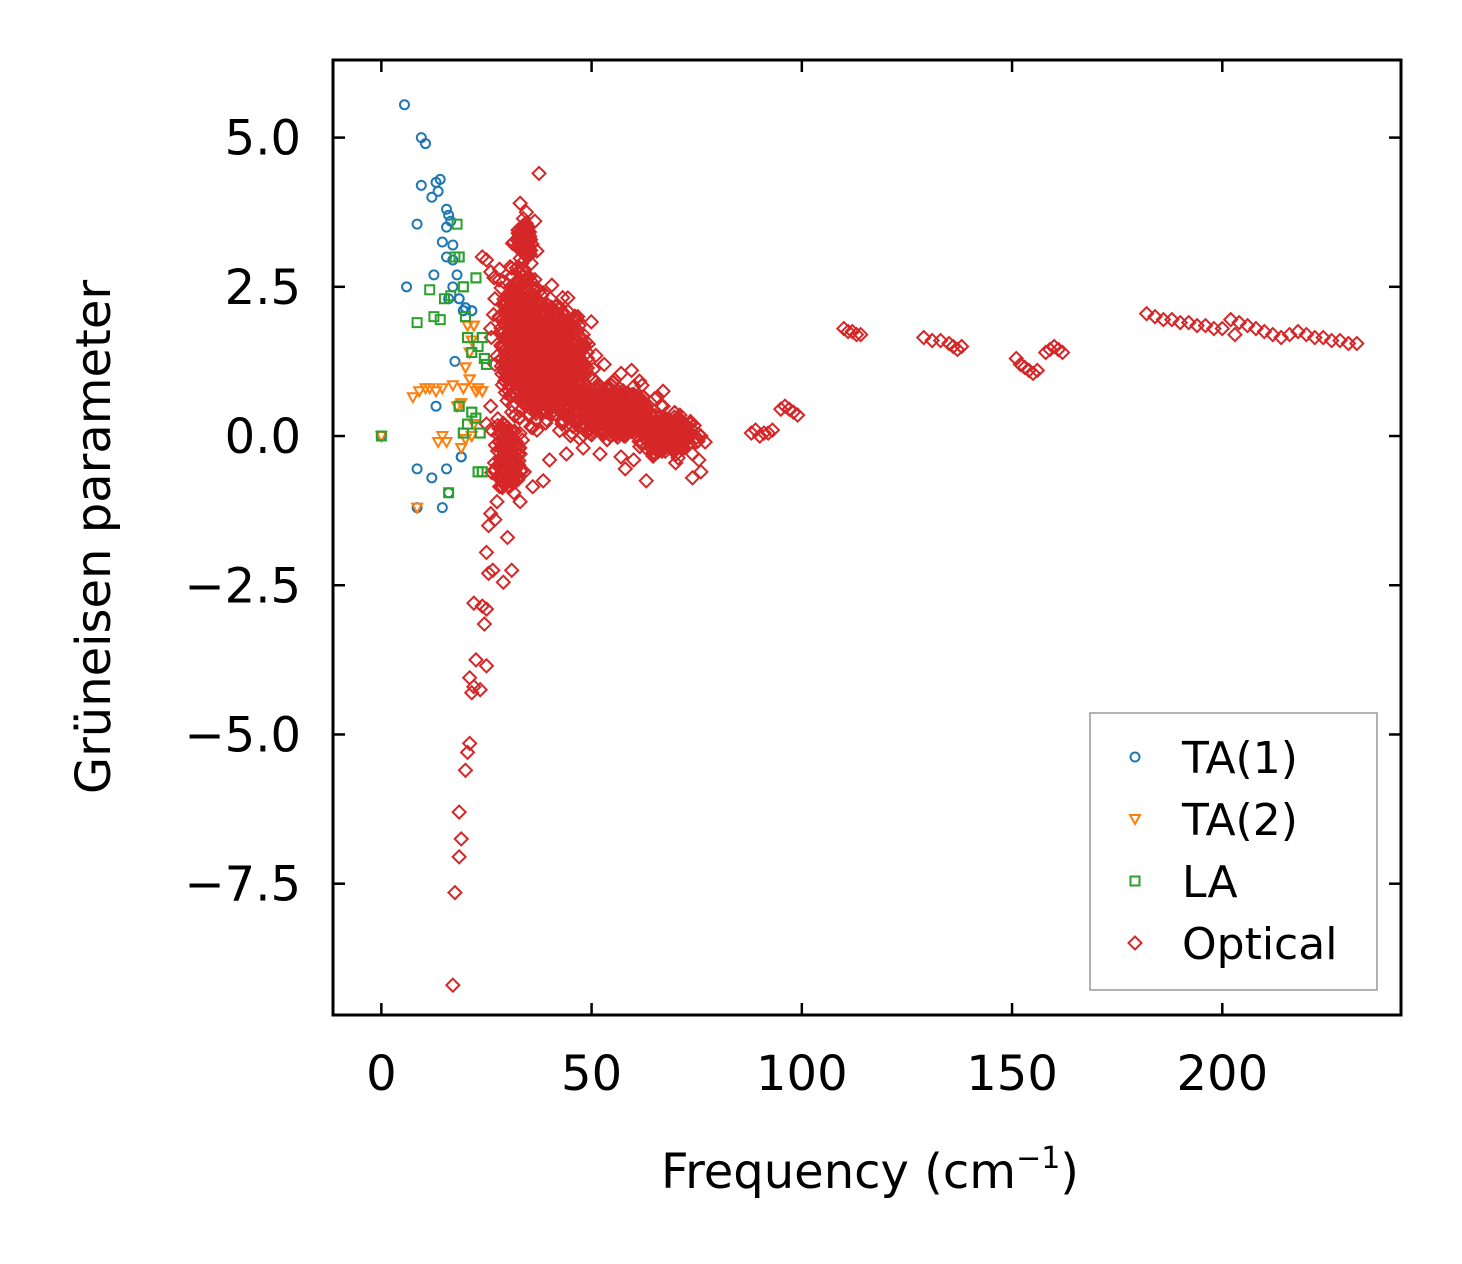 This screenshot has height=1264, width=1462. I want to click on ta-2-point, so click(453, 386).